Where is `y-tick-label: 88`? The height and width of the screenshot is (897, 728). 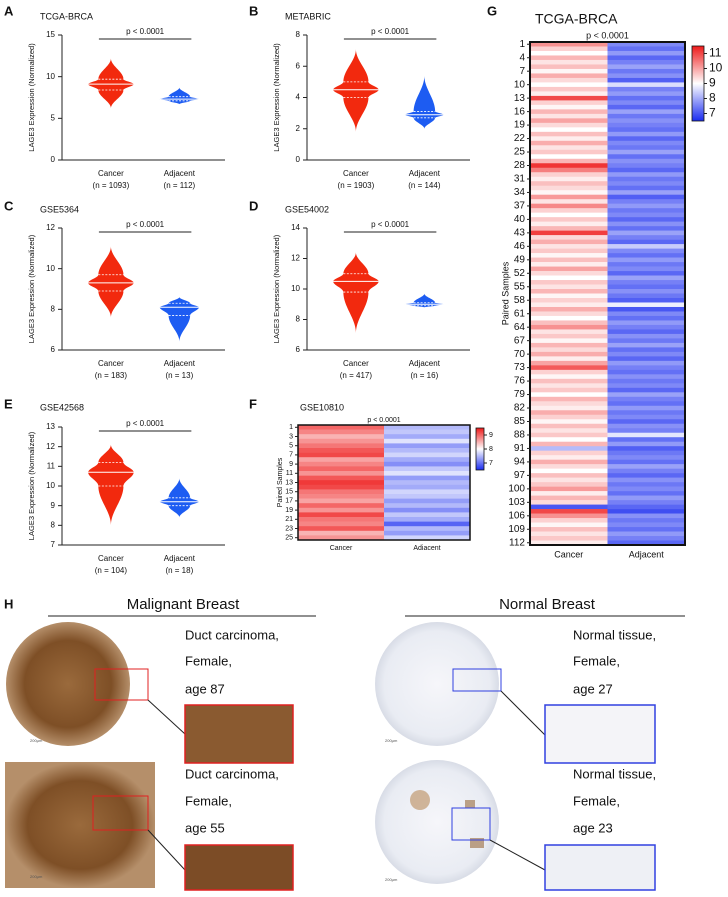 y-tick-label: 88 is located at coordinates (520, 435).